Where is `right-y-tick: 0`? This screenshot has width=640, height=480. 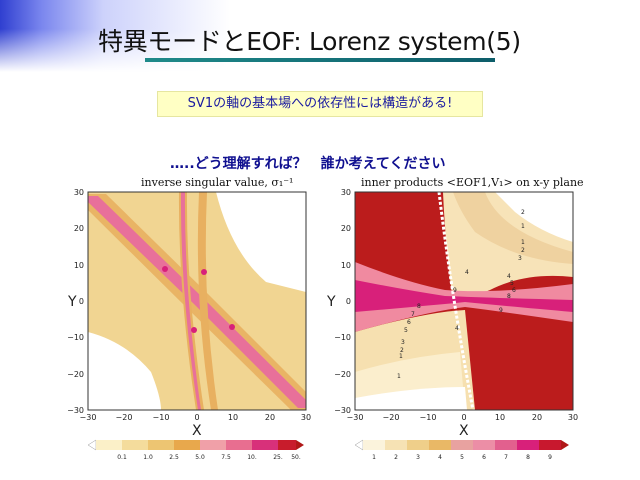 right-y-tick: 0 is located at coordinates (348, 301).